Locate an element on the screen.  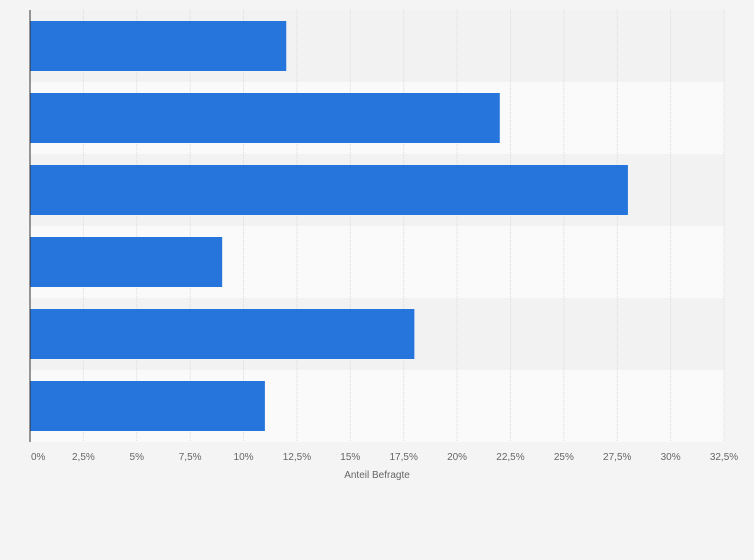
x-tick-label: 27,5% is located at coordinates (617, 457).